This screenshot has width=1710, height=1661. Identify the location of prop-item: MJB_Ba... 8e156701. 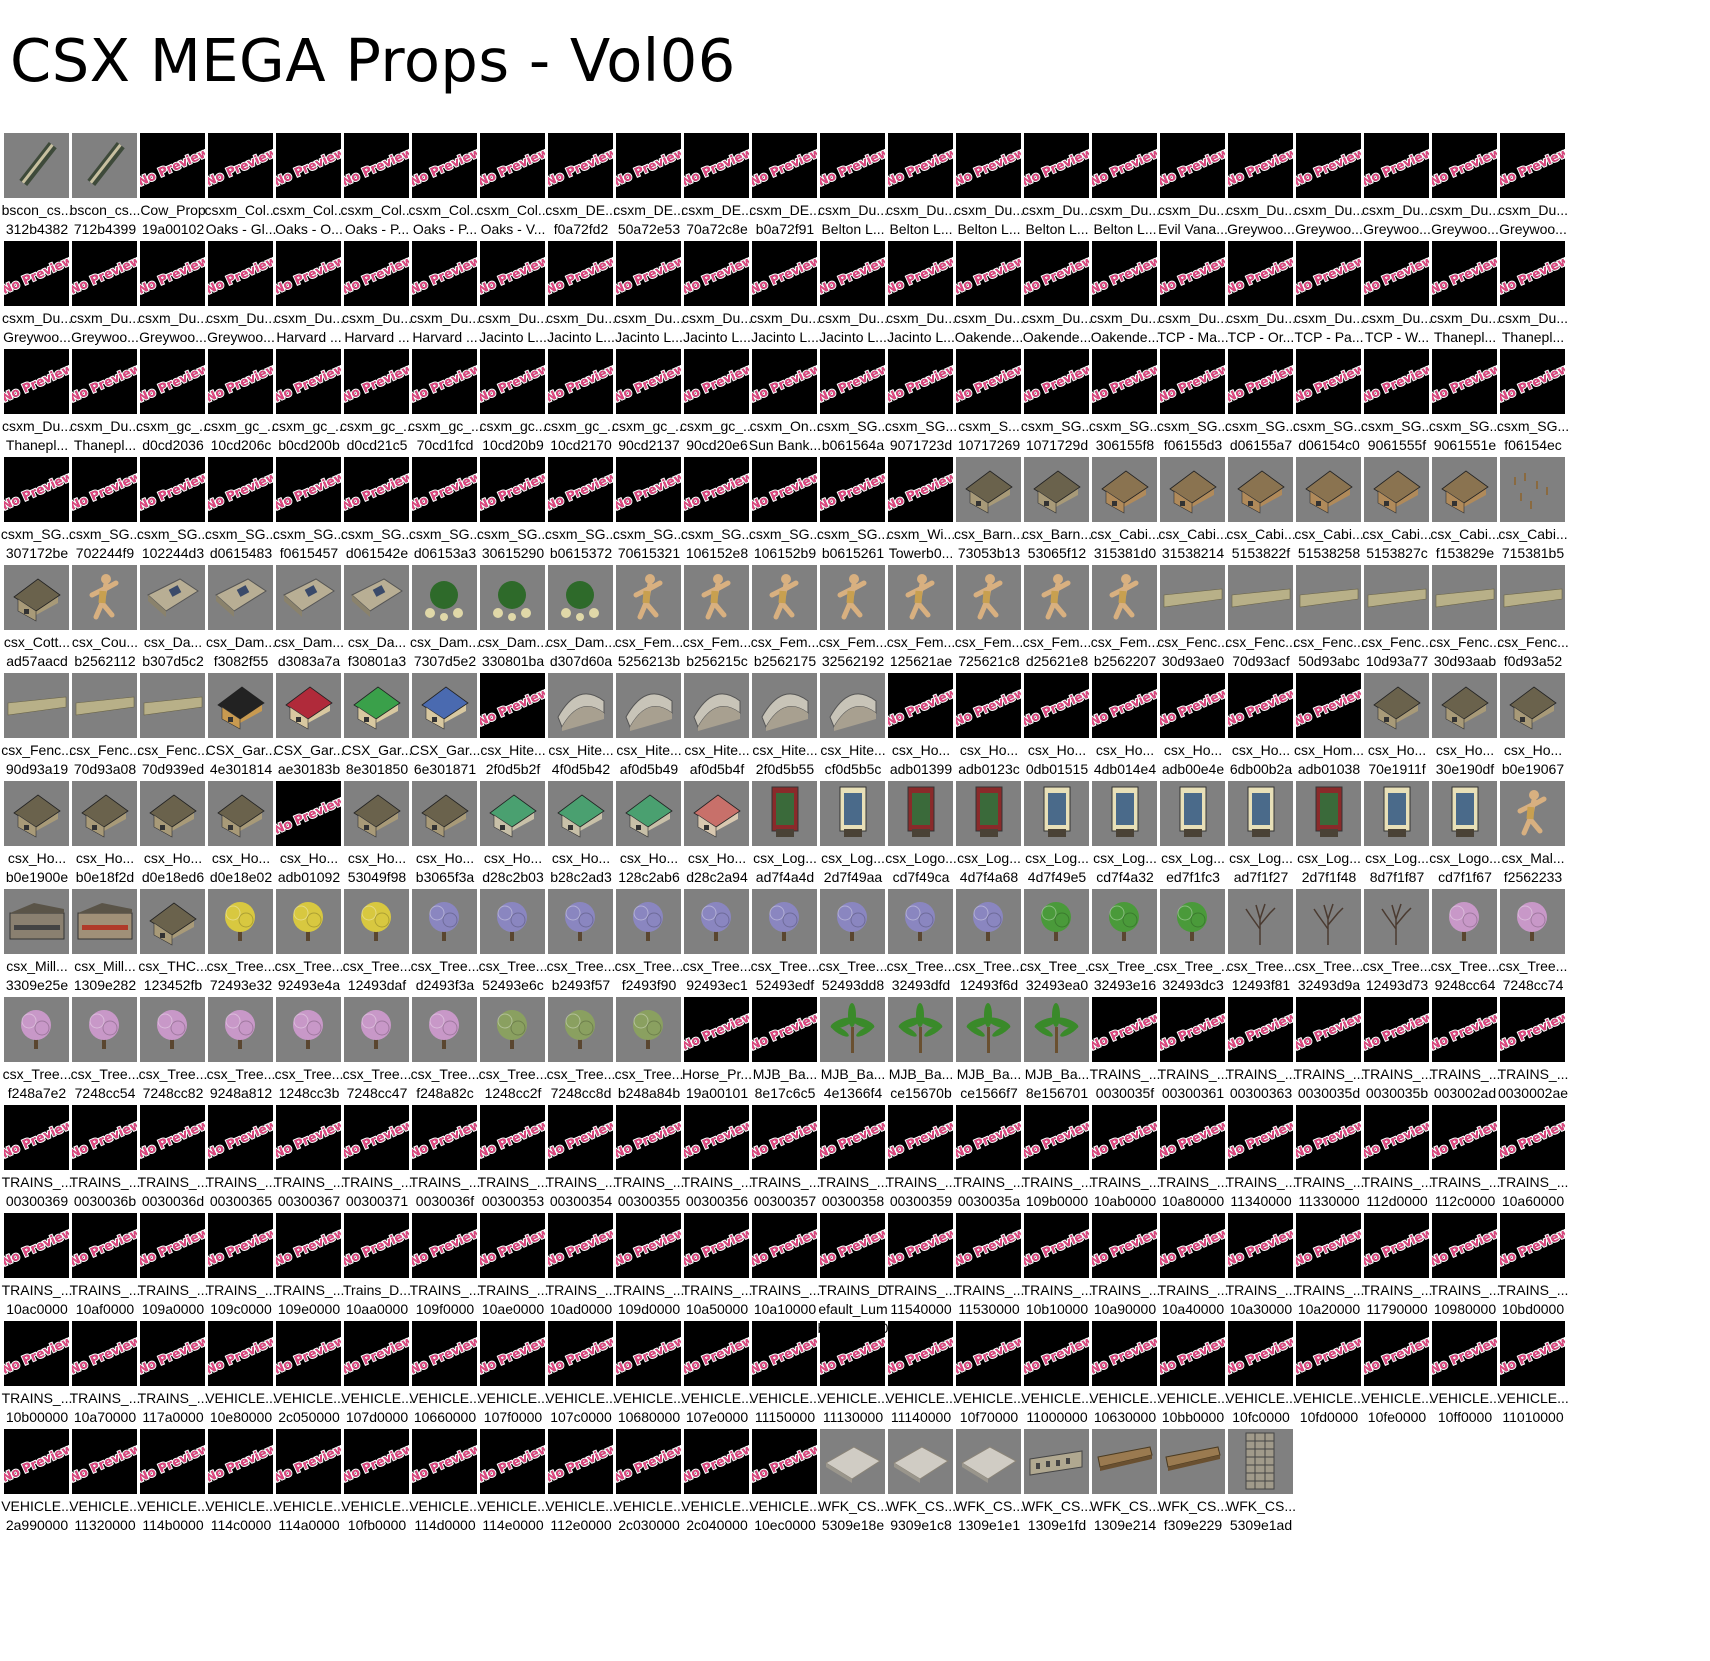
(1057, 1052).